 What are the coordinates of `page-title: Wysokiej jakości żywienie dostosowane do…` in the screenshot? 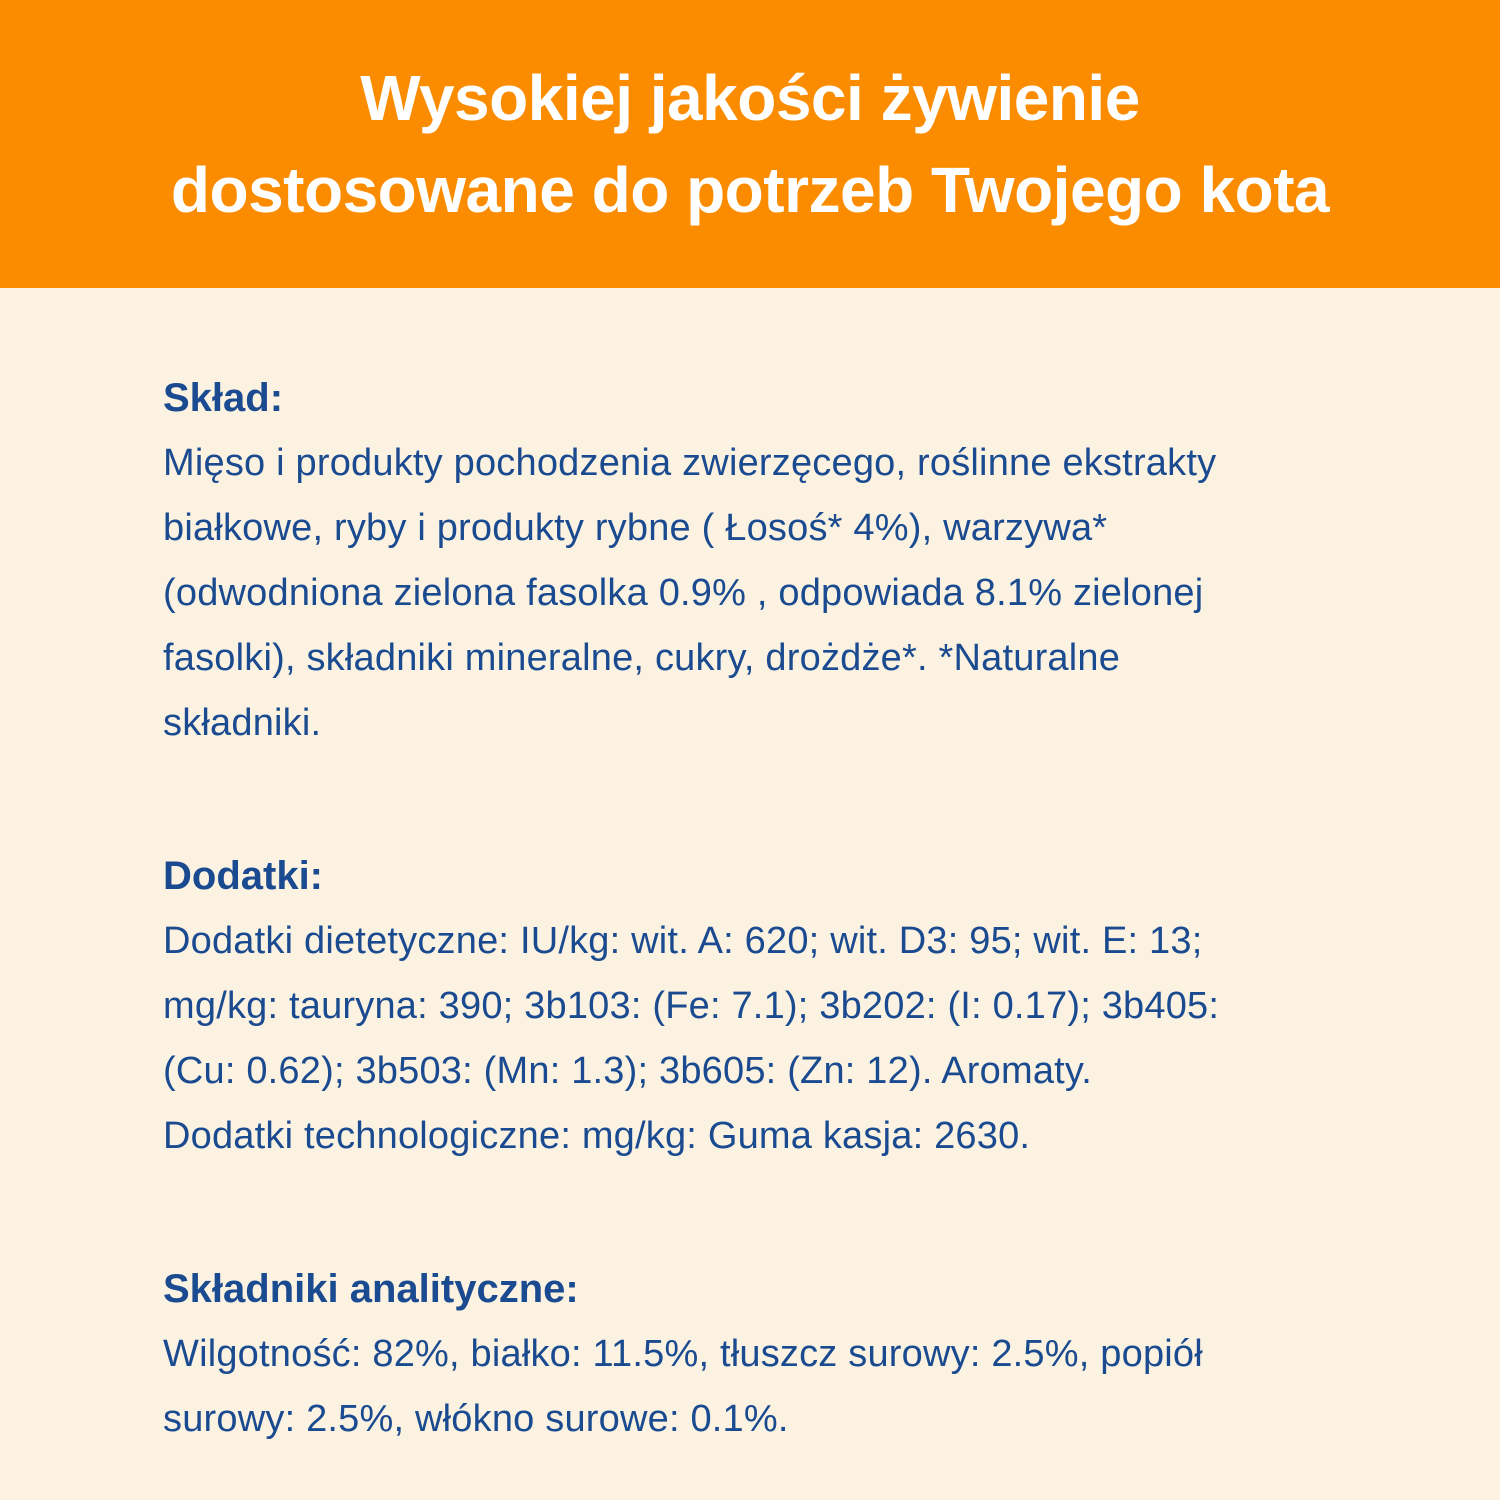 It's located at (750, 144).